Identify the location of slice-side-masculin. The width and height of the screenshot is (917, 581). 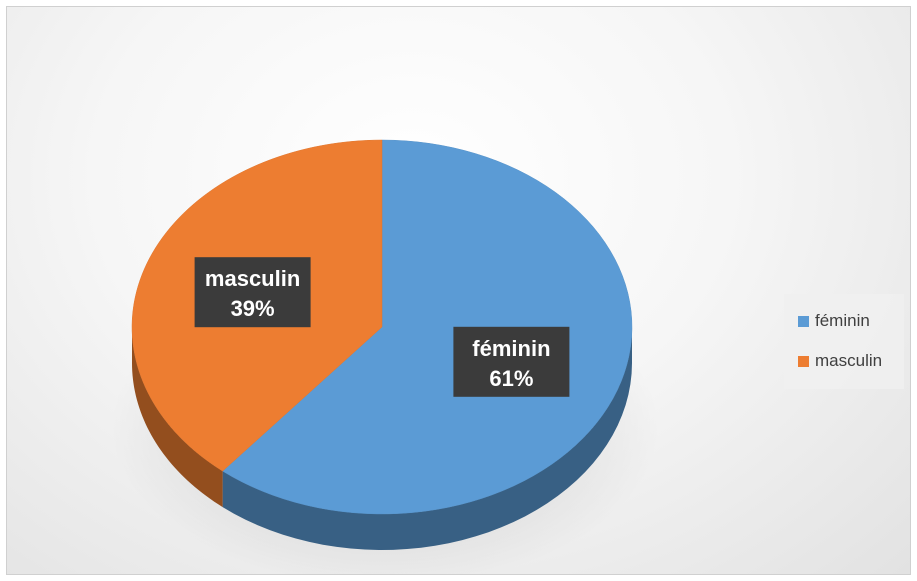
(177, 417).